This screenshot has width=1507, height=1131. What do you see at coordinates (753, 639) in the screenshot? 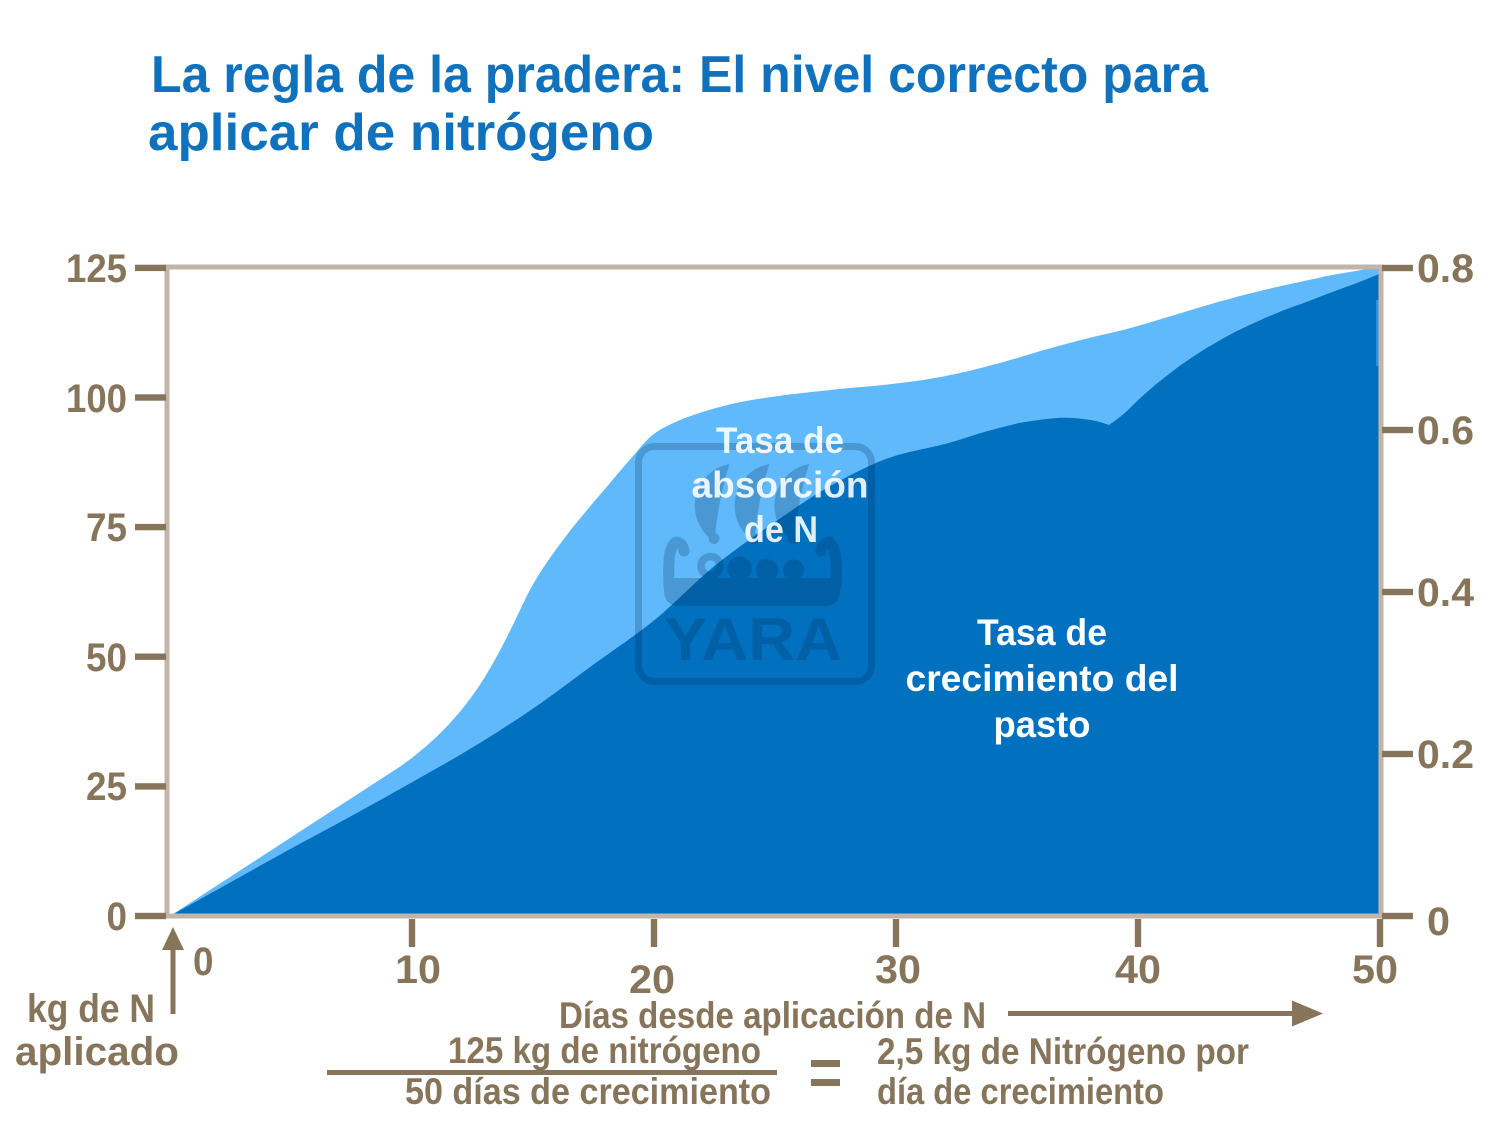
I see `svg-text: YARA` at bounding box center [753, 639].